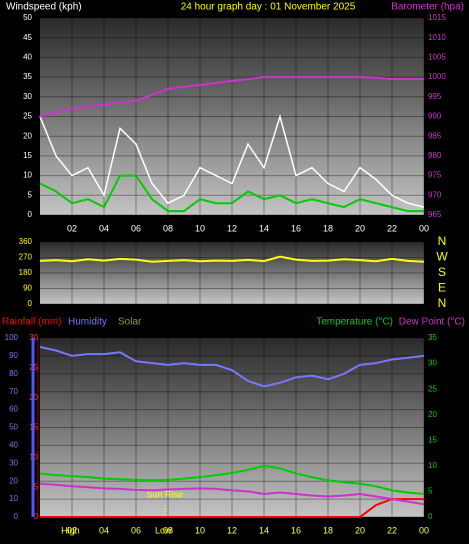 The width and height of the screenshot is (469, 544). What do you see at coordinates (435, 116) in the screenshot?
I see `y2-tick-label: 990` at bounding box center [435, 116].